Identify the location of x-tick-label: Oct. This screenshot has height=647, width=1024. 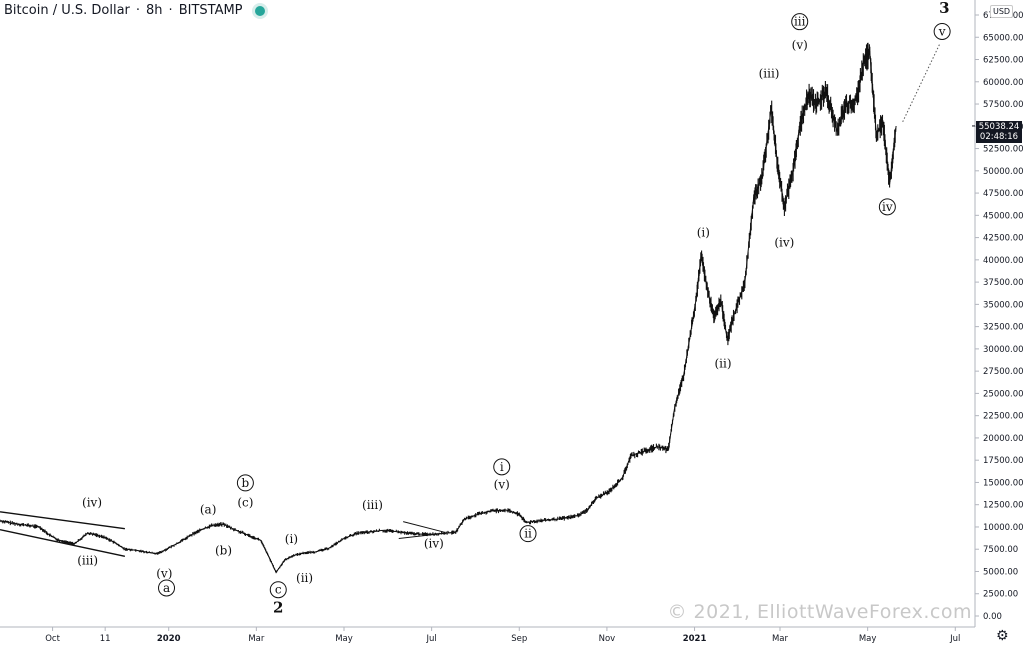
(52, 639).